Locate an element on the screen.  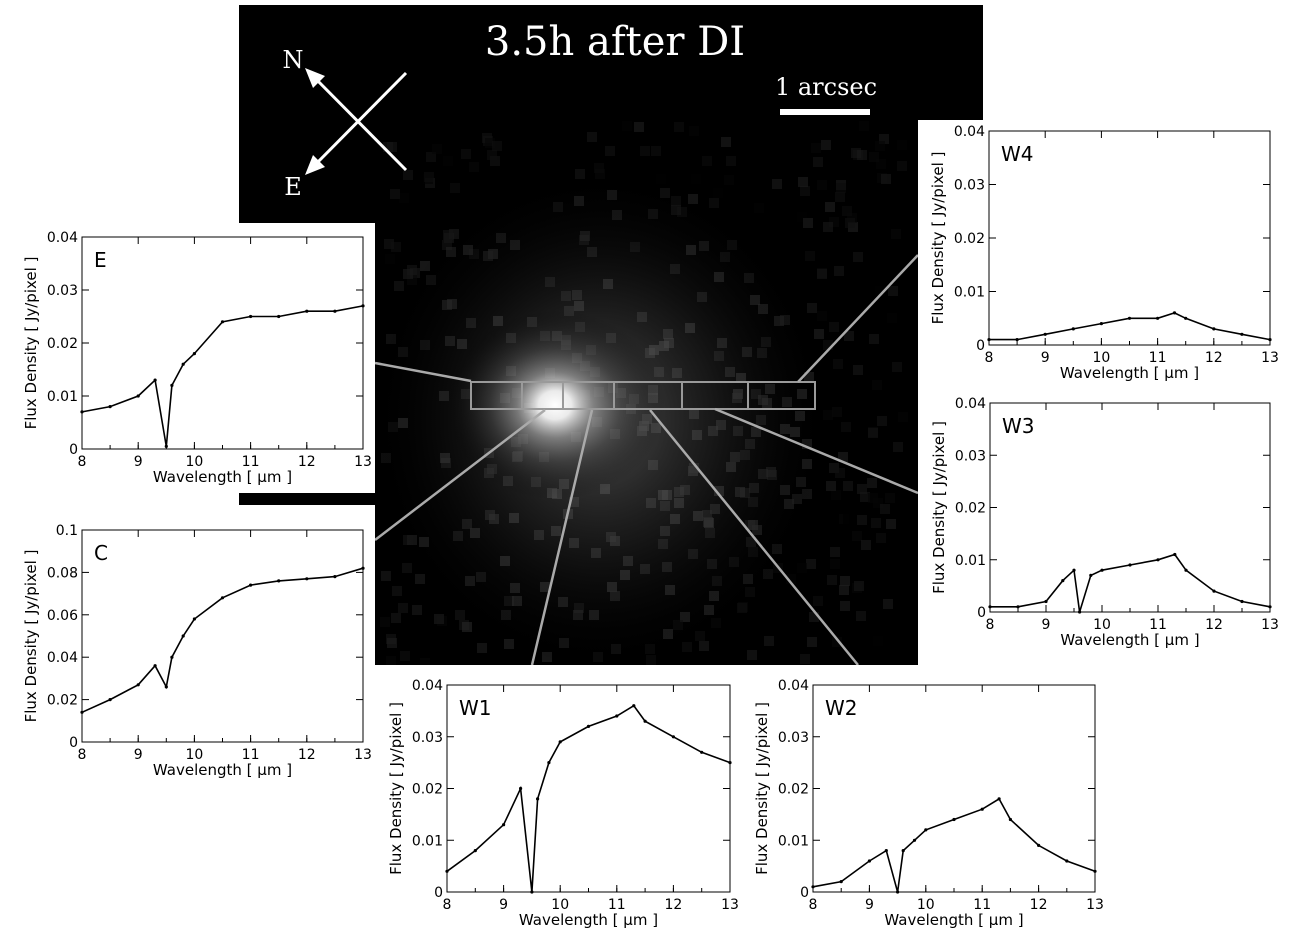
panel-label: W1 is located at coordinates (475, 708).